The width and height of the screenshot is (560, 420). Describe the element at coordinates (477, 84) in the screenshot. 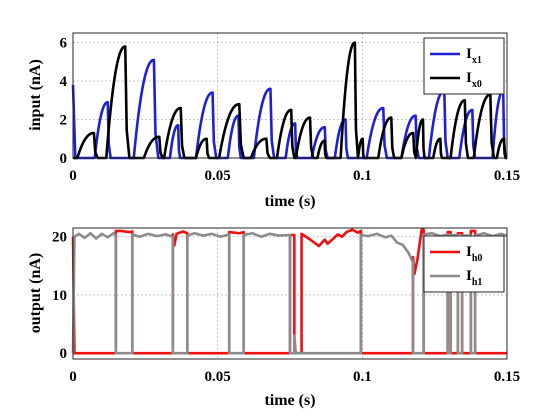

I see `legend-label-sub: x0` at that location.